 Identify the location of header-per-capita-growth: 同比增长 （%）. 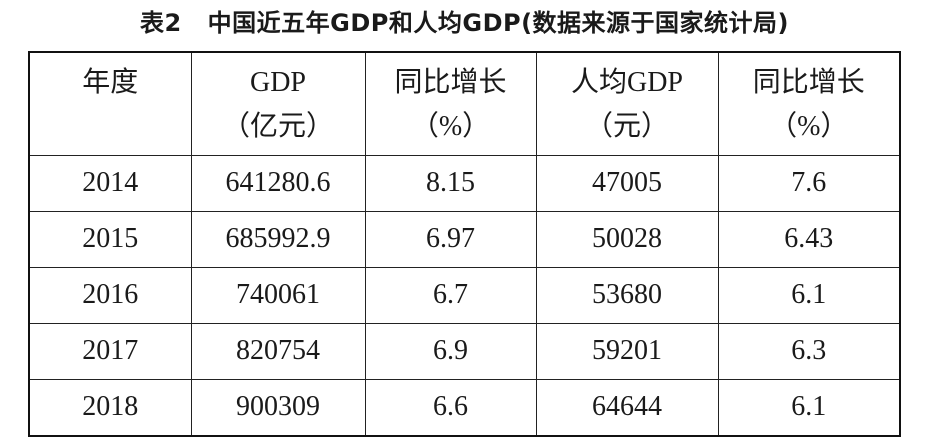
(809, 103).